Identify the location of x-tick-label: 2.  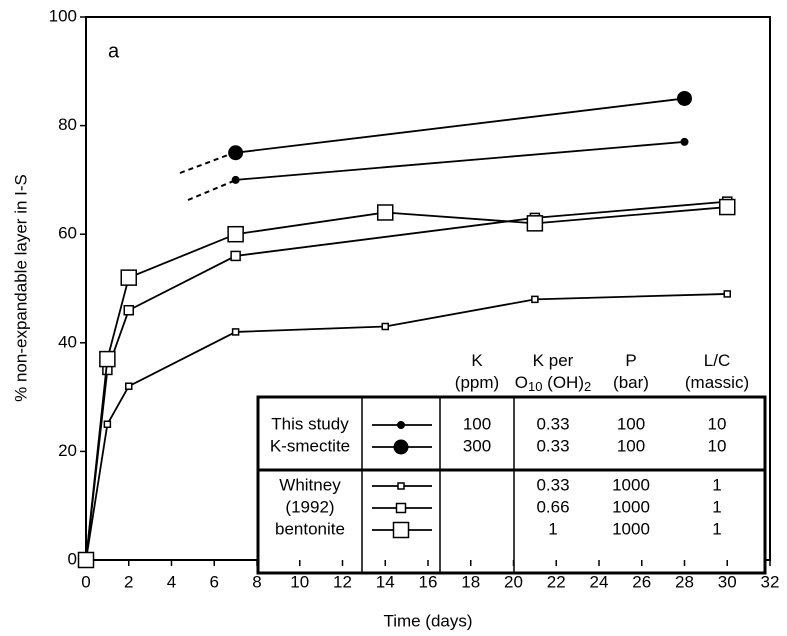
(128, 581).